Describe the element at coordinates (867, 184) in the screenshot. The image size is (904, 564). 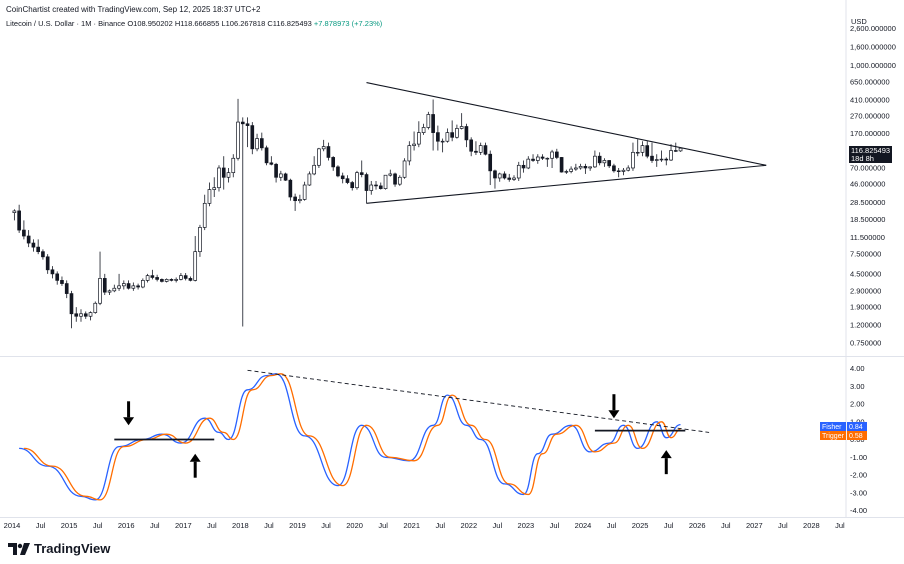
I see `price-axis-label: 46.000000` at that location.